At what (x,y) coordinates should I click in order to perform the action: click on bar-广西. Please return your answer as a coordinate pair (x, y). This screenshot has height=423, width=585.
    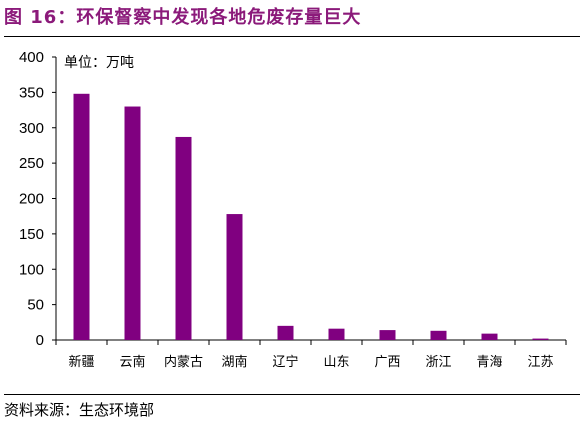
    Looking at the image, I should click on (387, 335).